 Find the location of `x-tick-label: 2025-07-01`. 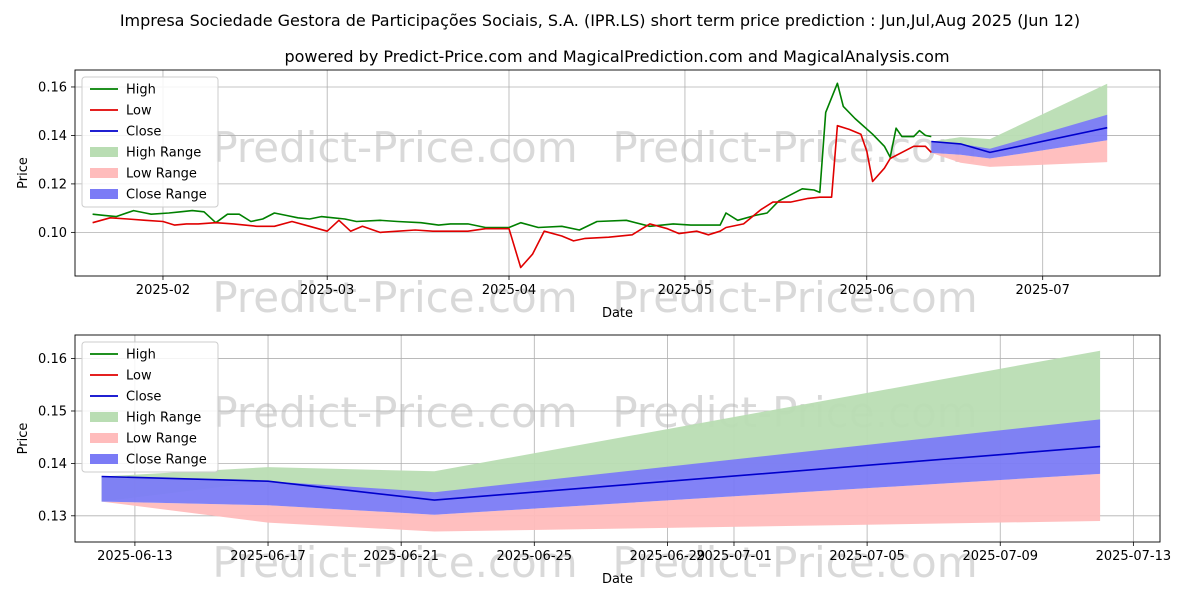

x-tick-label: 2025-07-01 is located at coordinates (734, 556).